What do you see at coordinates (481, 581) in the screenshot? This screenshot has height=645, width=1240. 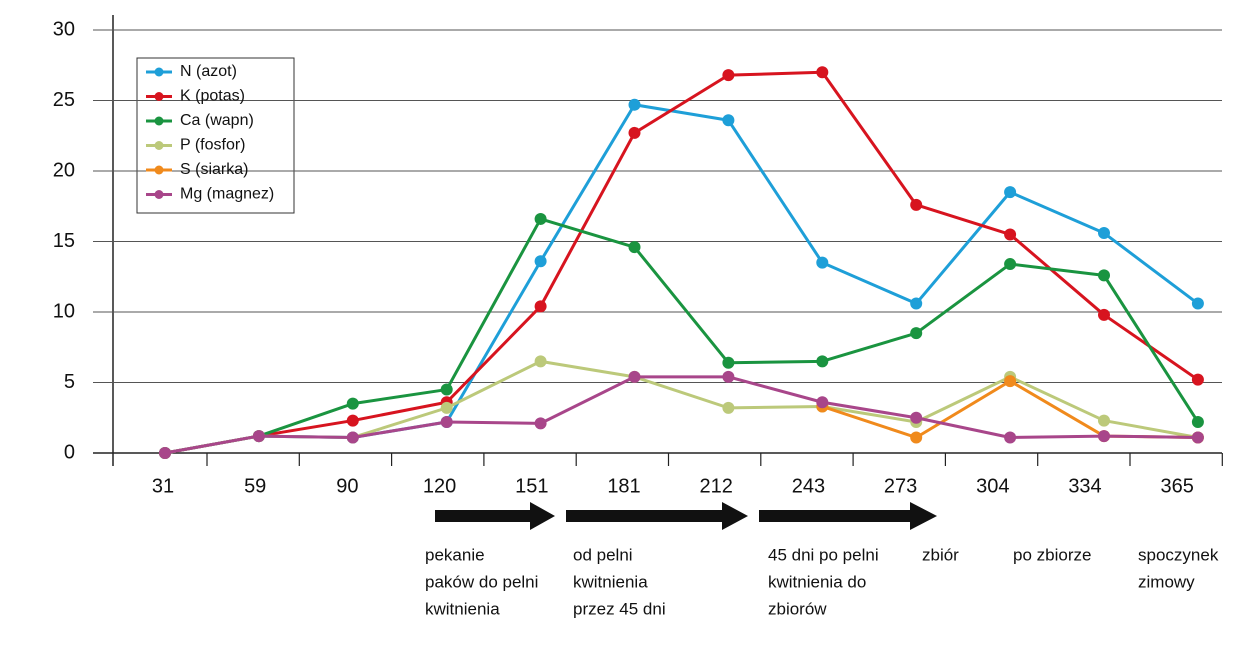 I see `phase-label: paków do pelni` at bounding box center [481, 581].